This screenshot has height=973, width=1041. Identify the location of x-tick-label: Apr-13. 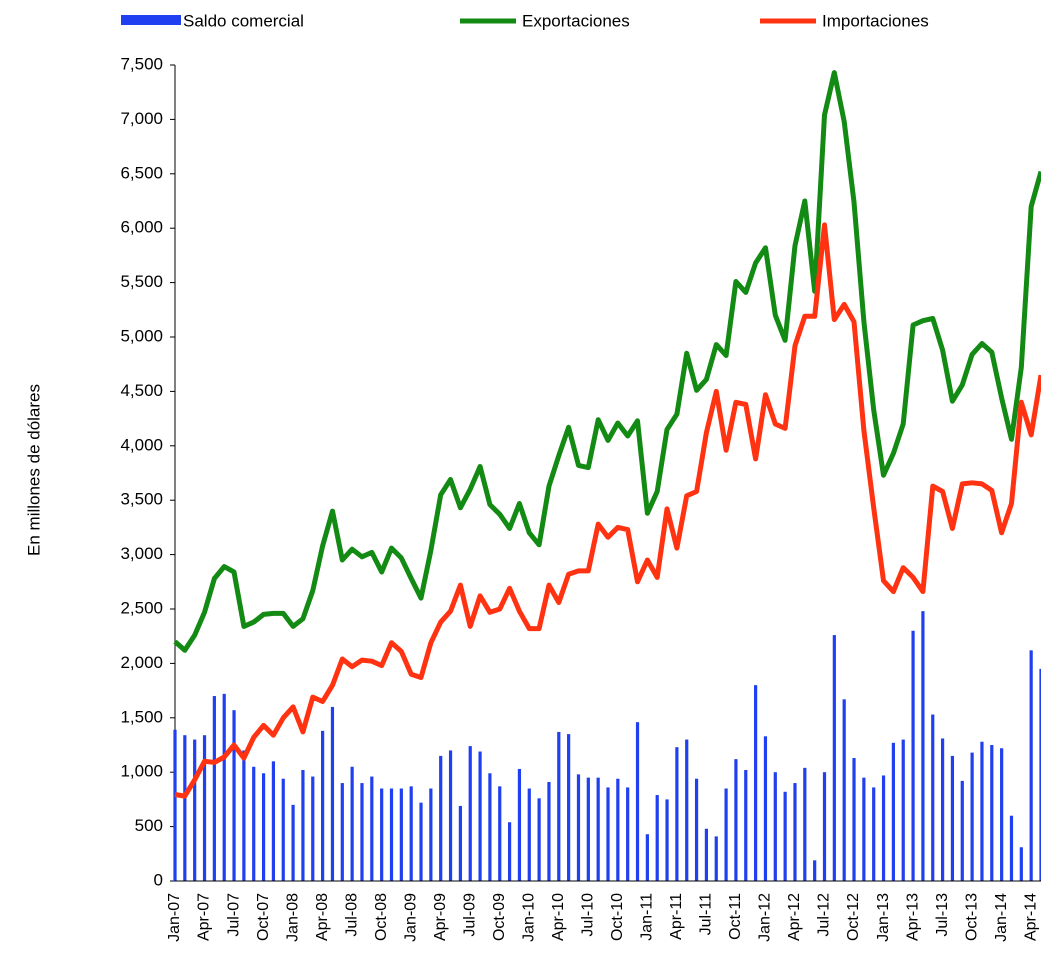
(912, 917).